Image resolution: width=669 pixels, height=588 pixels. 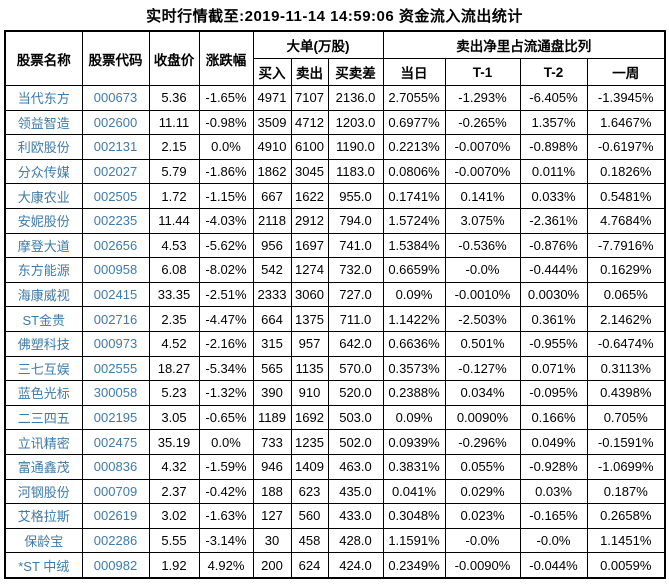 What do you see at coordinates (272, 171) in the screenshot?
I see `buy-volume: 1862` at bounding box center [272, 171].